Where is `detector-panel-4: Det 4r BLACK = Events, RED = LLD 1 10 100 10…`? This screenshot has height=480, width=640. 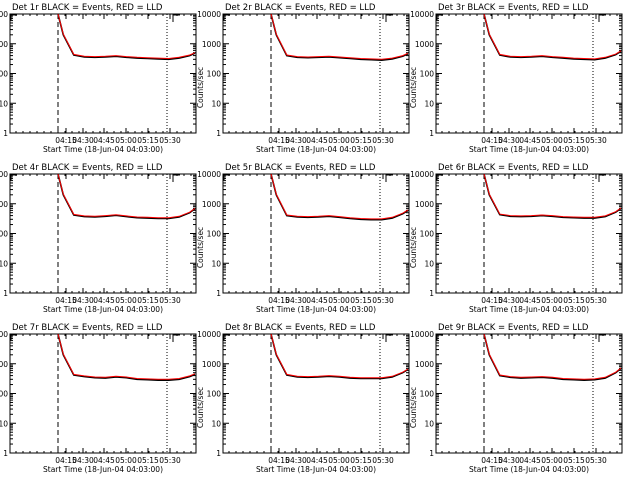 detector-panel-4: Det 4r BLACK = Events, RED = LLD 1 10 100 10… is located at coordinates (98, 238).